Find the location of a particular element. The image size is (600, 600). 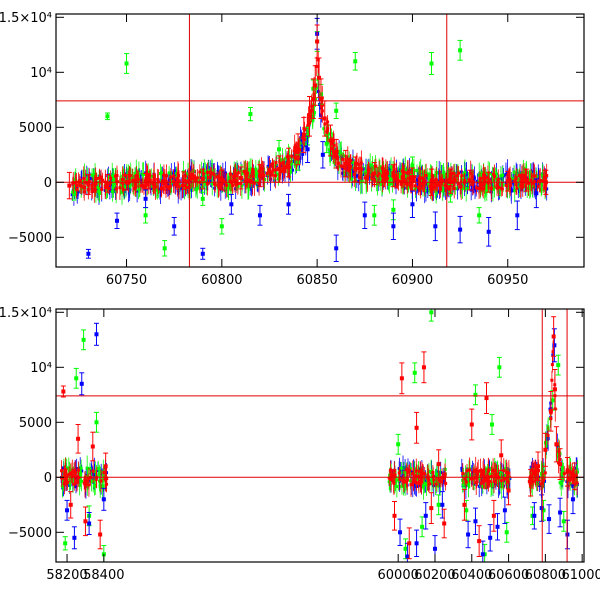

y-tick-label: 1.5×10⁴ is located at coordinates (26, 313).